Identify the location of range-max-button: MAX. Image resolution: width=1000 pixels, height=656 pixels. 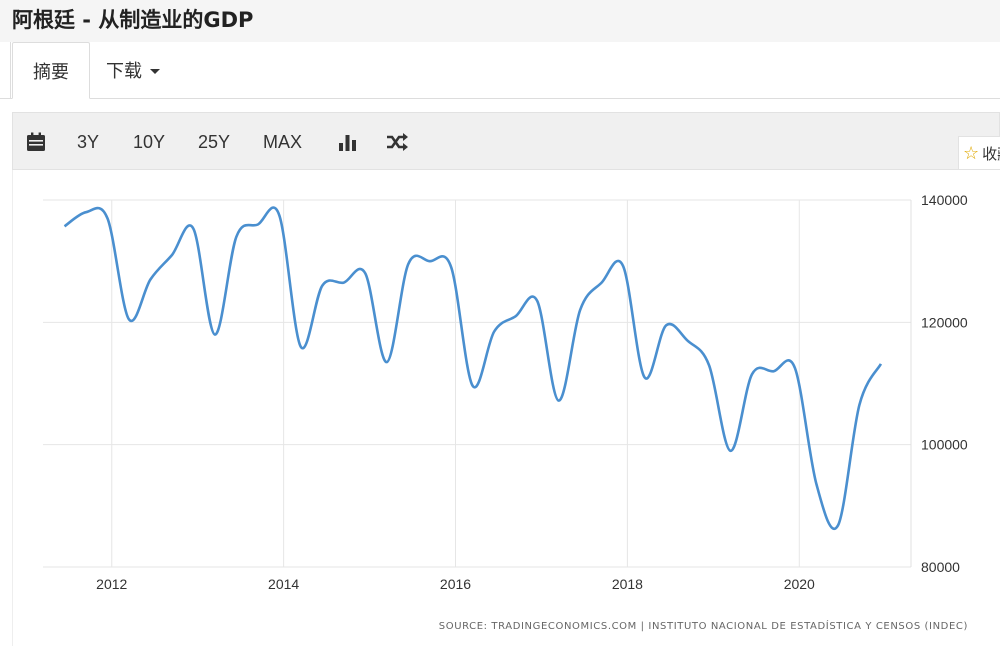
(283, 141).